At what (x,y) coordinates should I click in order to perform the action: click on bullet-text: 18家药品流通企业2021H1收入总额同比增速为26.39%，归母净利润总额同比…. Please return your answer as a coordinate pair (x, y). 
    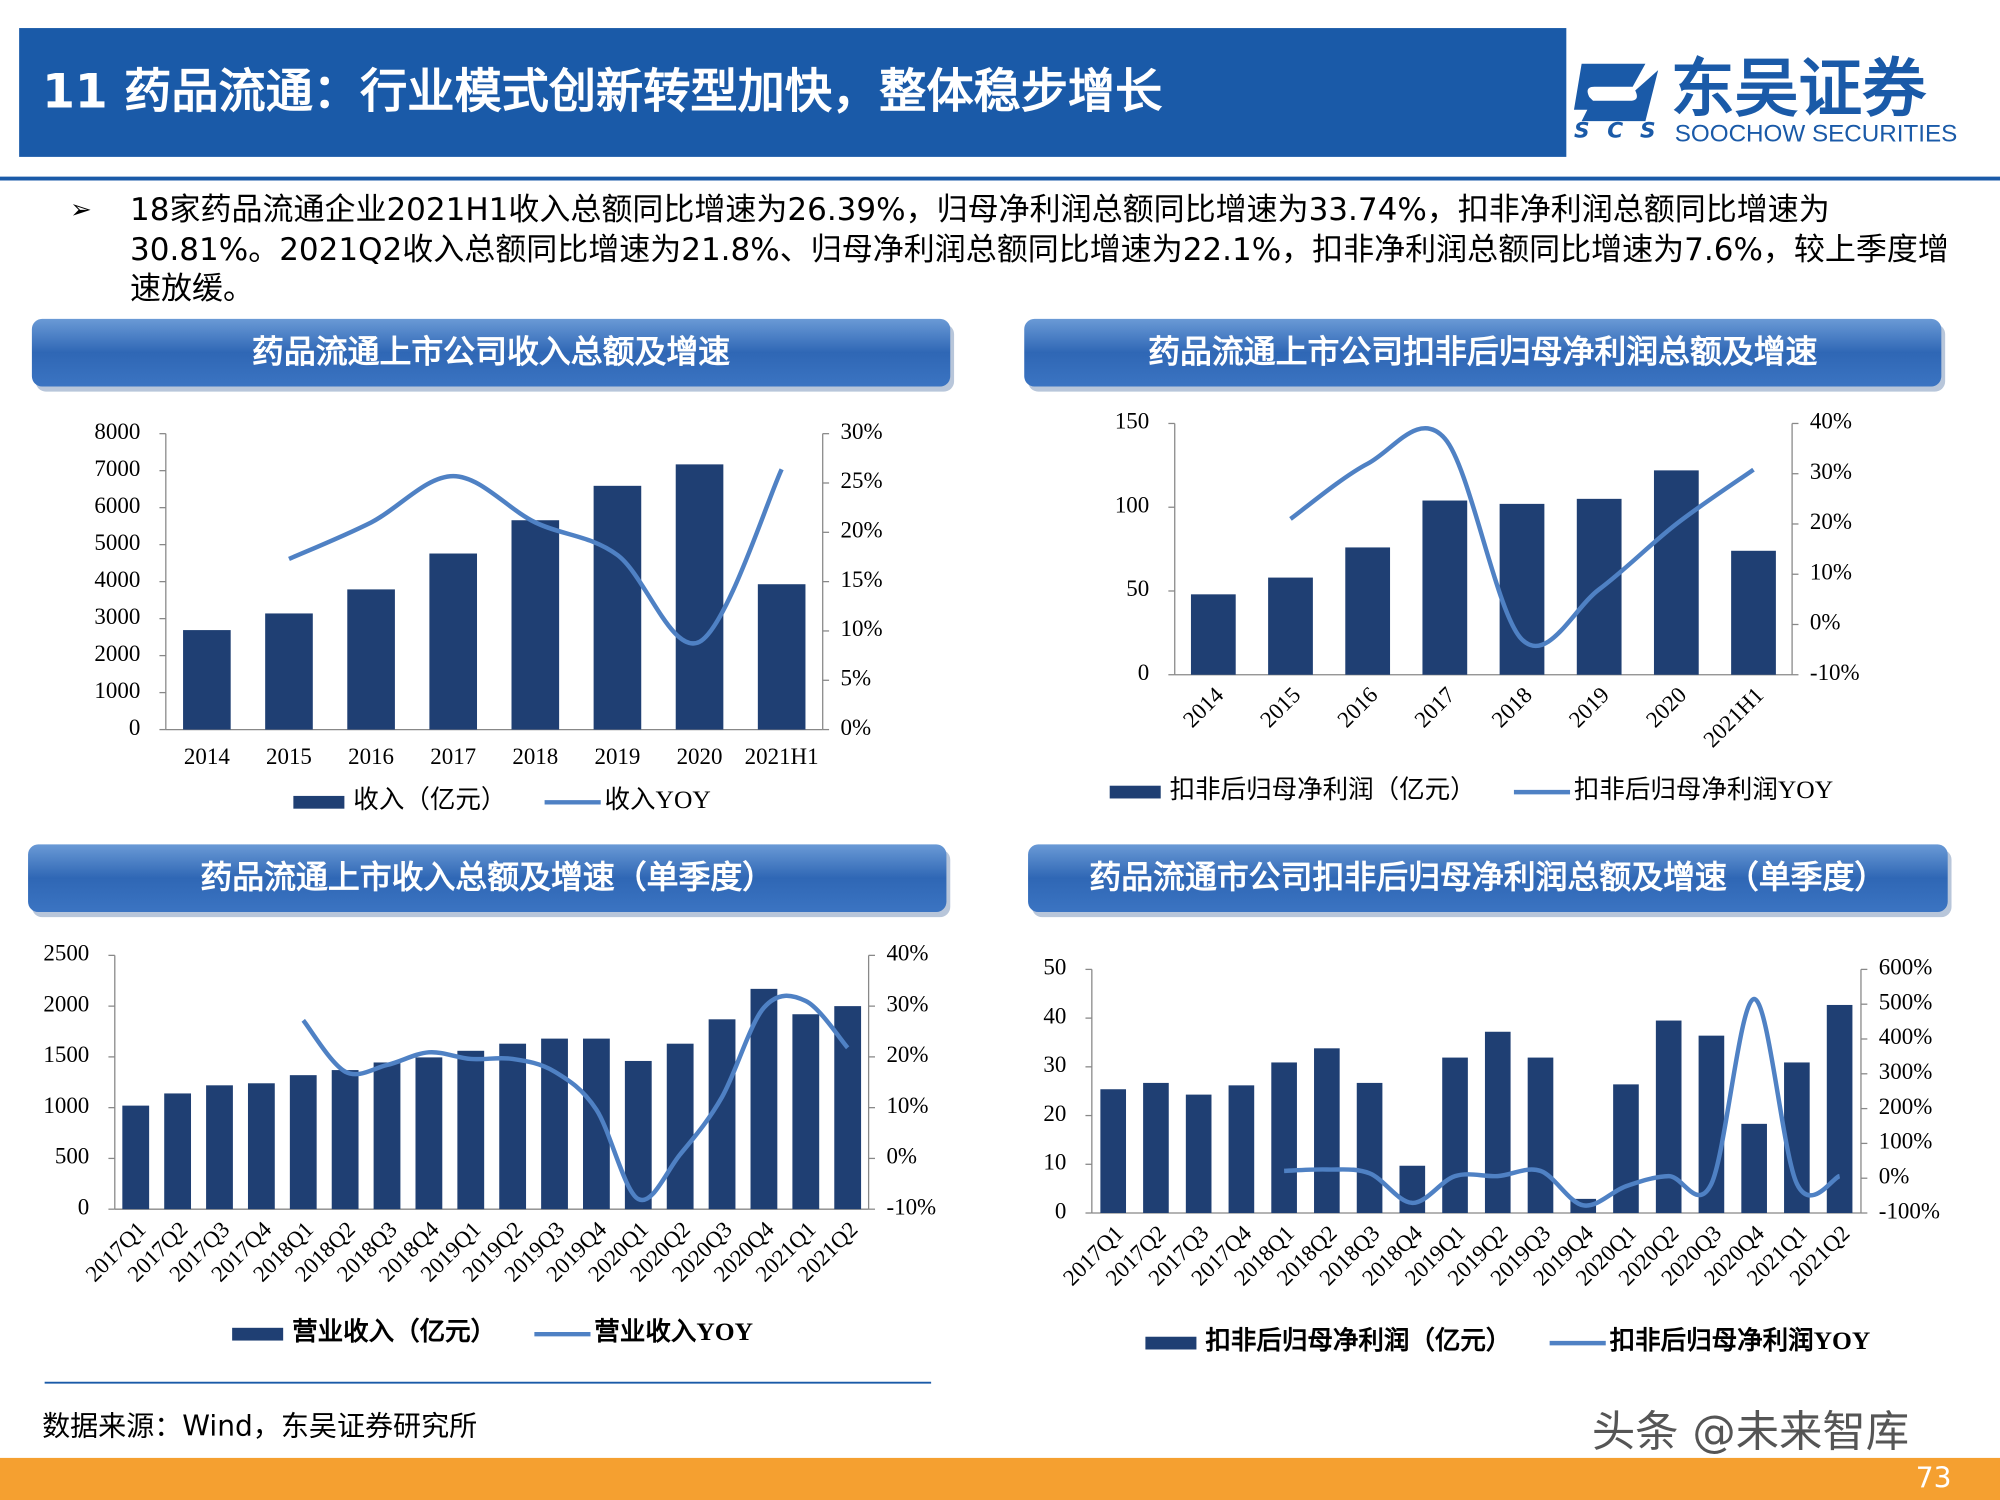
    Looking at the image, I should click on (1039, 249).